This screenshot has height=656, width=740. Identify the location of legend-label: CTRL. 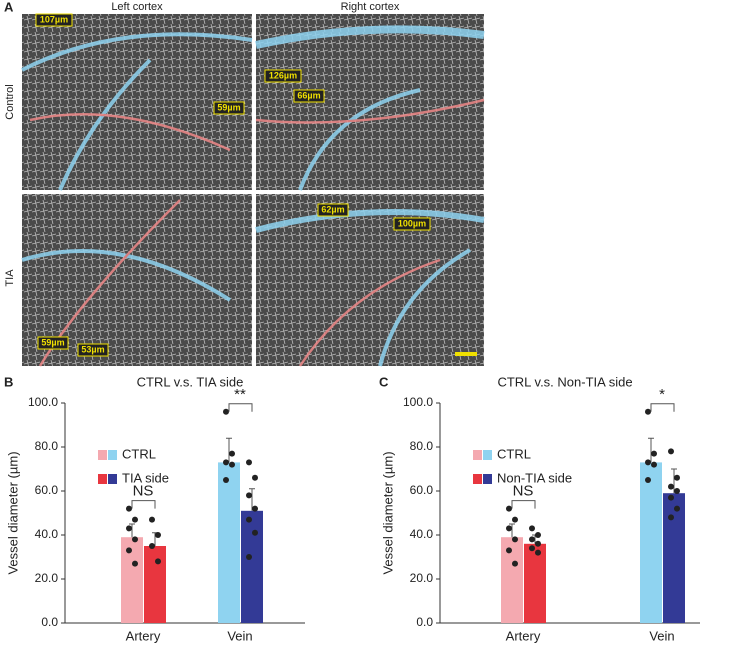
(139, 453).